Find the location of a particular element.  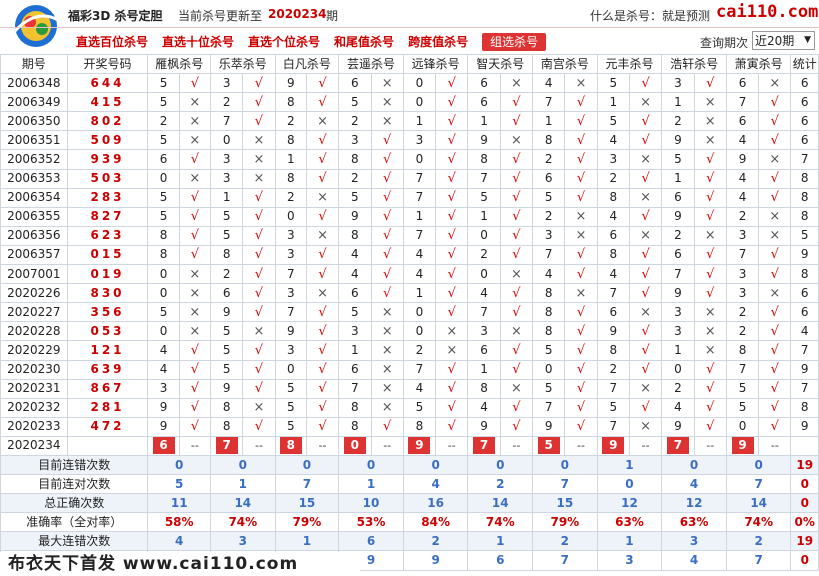

tab-2: 直选个位杀号 is located at coordinates (284, 42).